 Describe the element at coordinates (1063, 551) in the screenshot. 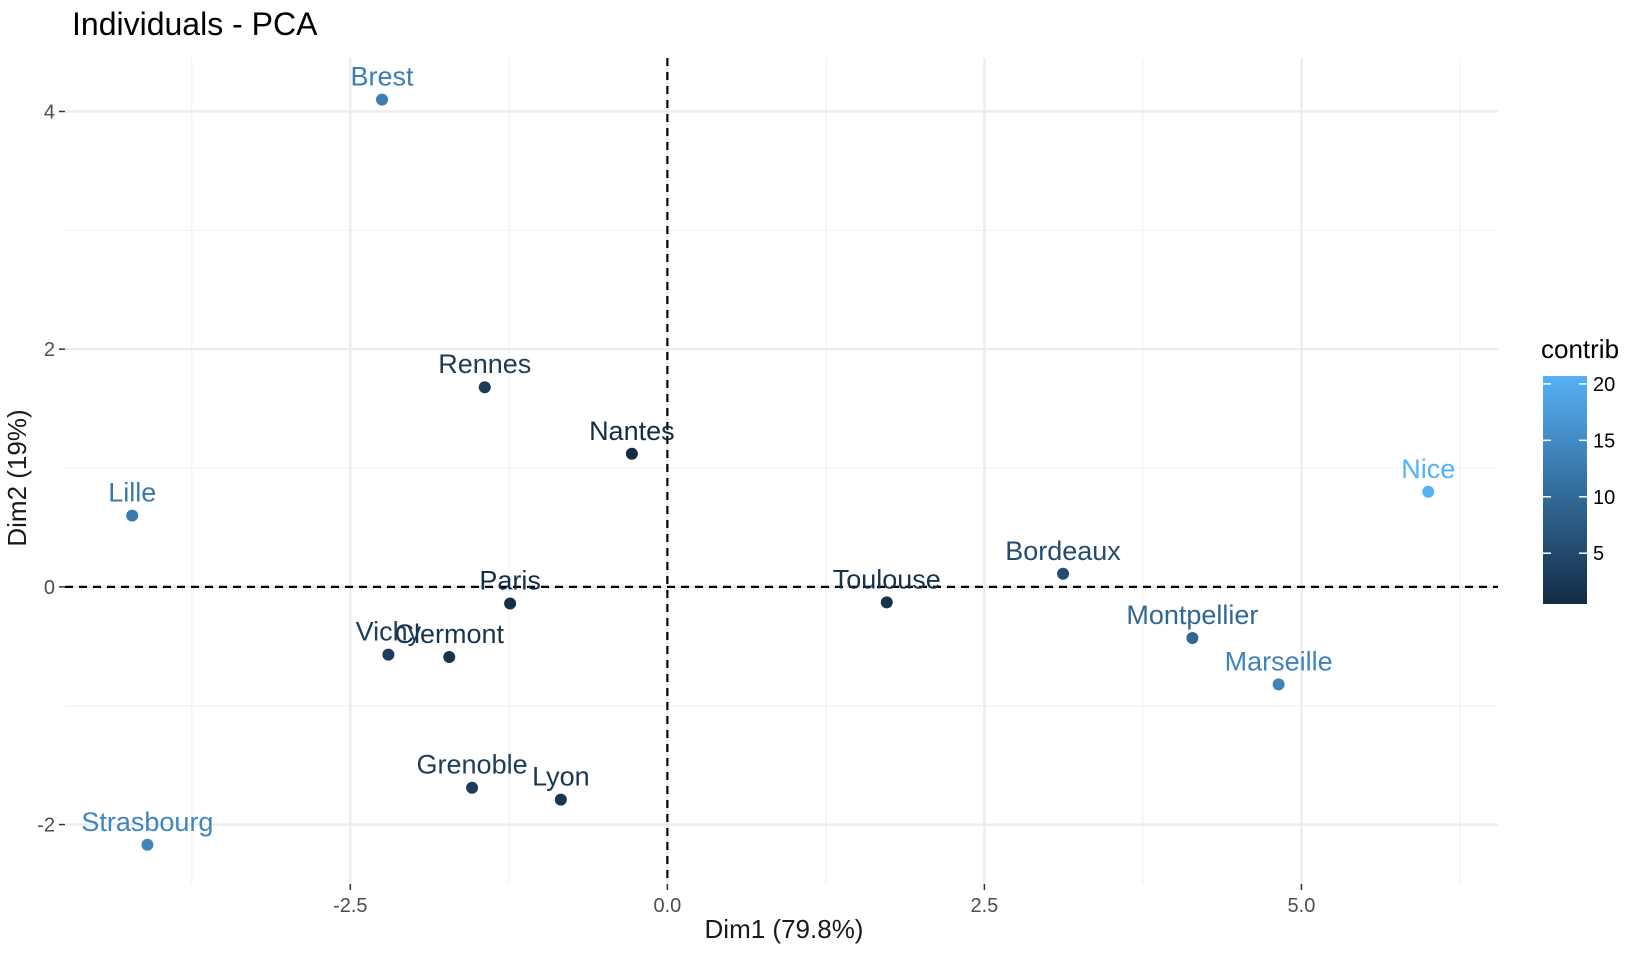

I see `point-label-bordeaux: Bordeaux` at that location.